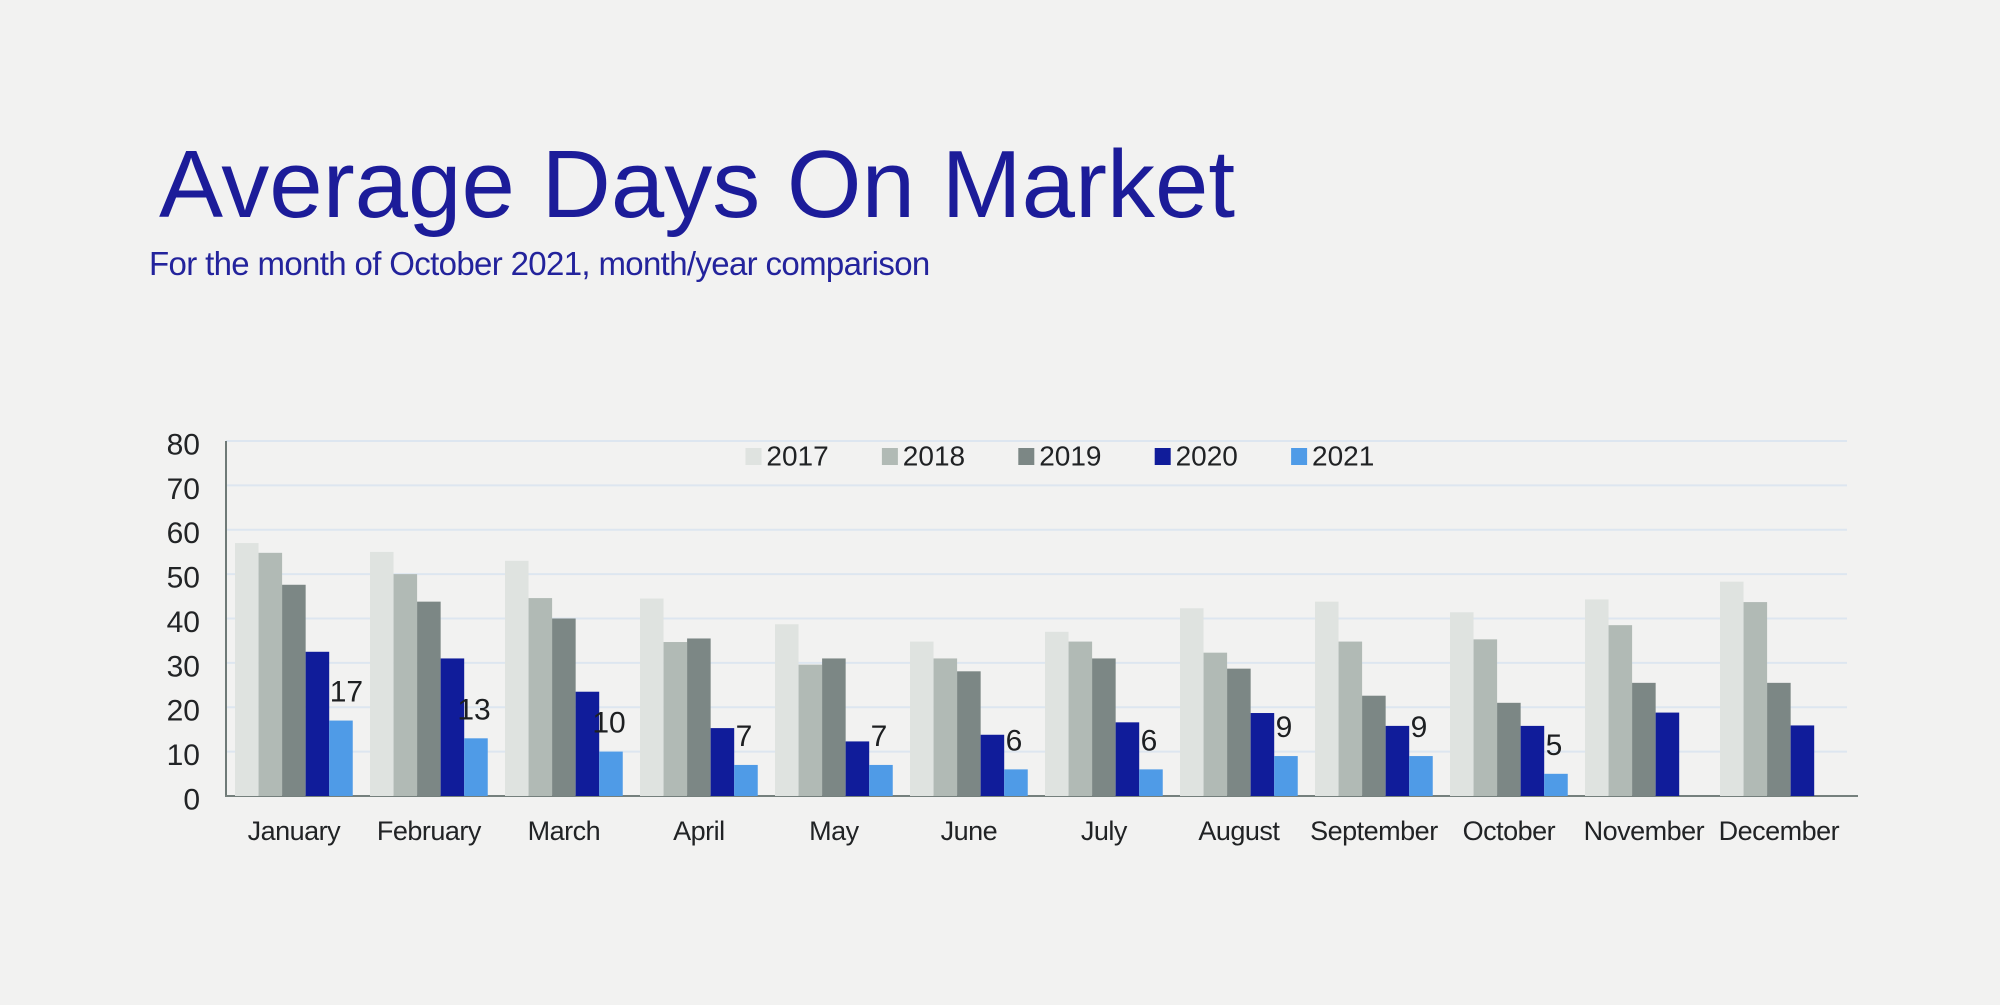 The image size is (2000, 1005). What do you see at coordinates (183, 578) in the screenshot?
I see `svg-text: 50` at bounding box center [183, 578].